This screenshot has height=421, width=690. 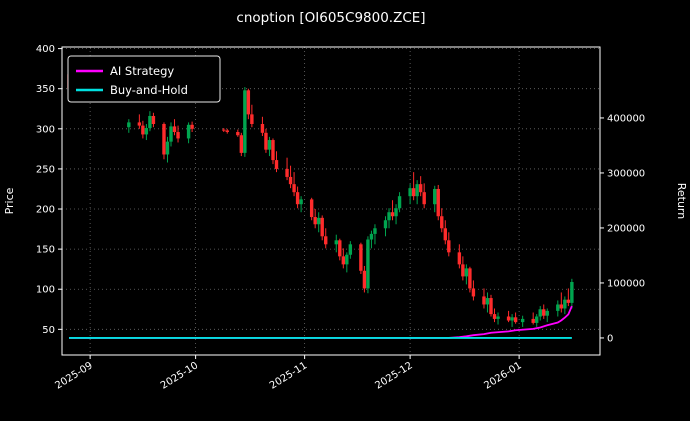 I want to click on date-tick-label: 2025-10, so click(x=179, y=375).